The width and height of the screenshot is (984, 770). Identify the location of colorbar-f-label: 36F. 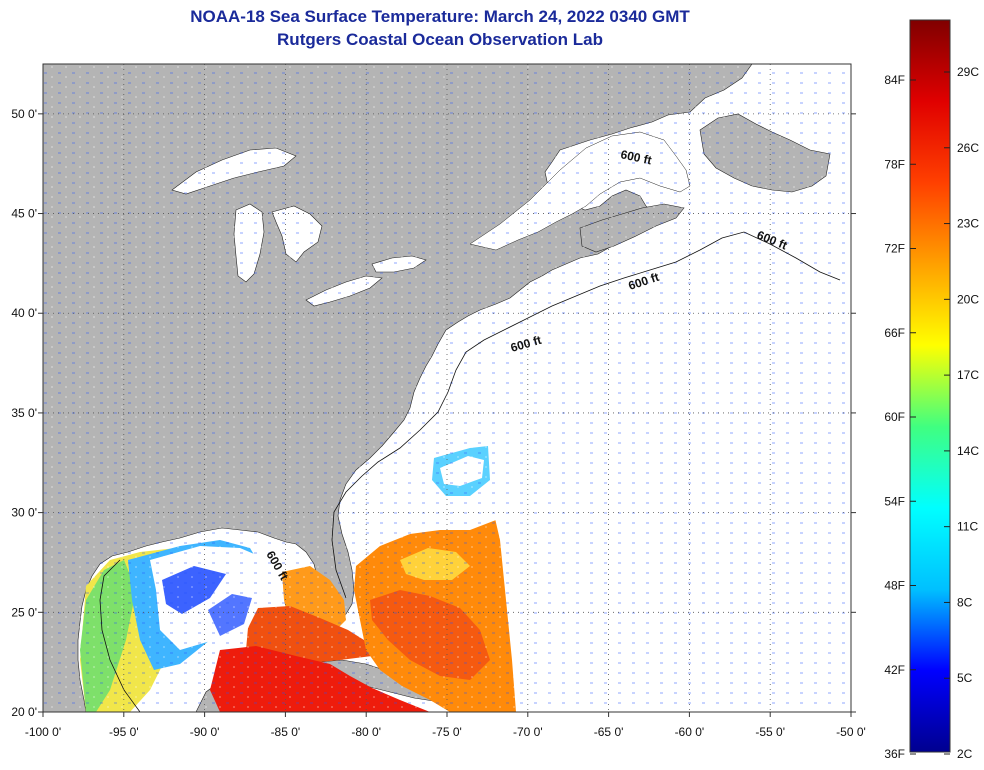
(894, 754).